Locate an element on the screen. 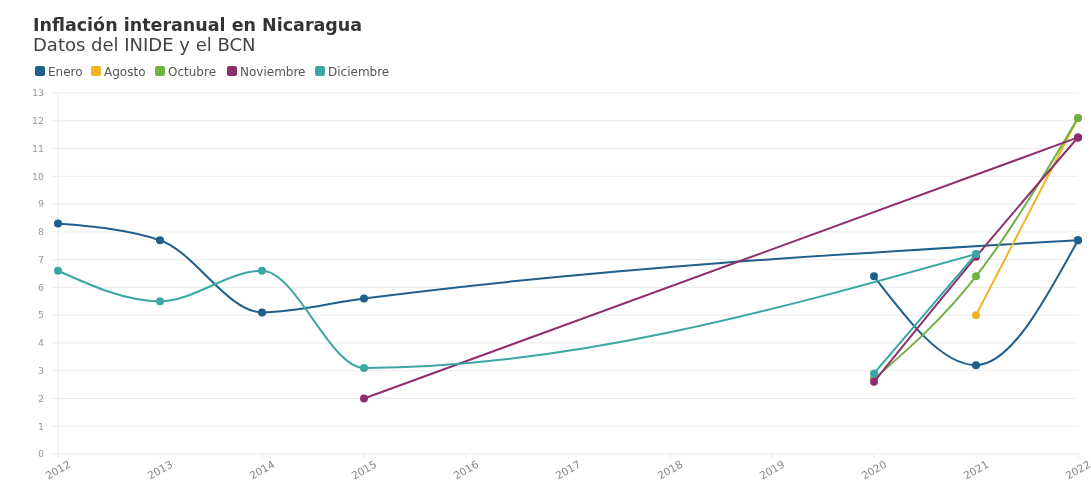 The height and width of the screenshot is (493, 1091). y-tick-label: 10 is located at coordinates (37, 176).